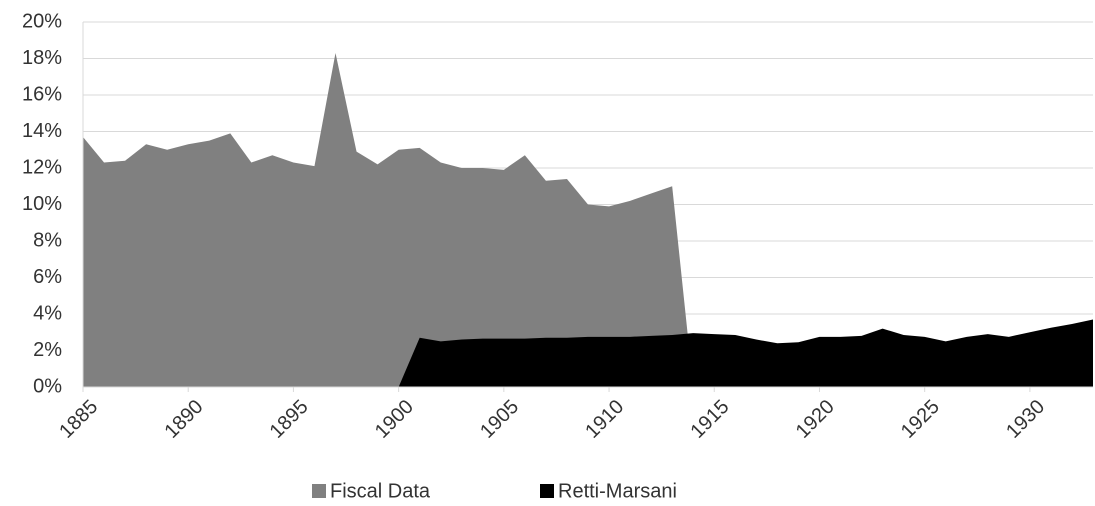 The image size is (1095, 506). I want to click on y-tick-label: 6%, so click(47, 277).